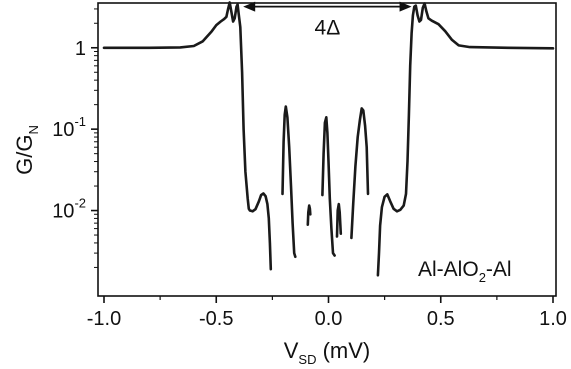 This screenshot has height=369, width=571. Describe the element at coordinates (24, 155) in the screenshot. I see `y-axis-label-main: G/G` at that location.